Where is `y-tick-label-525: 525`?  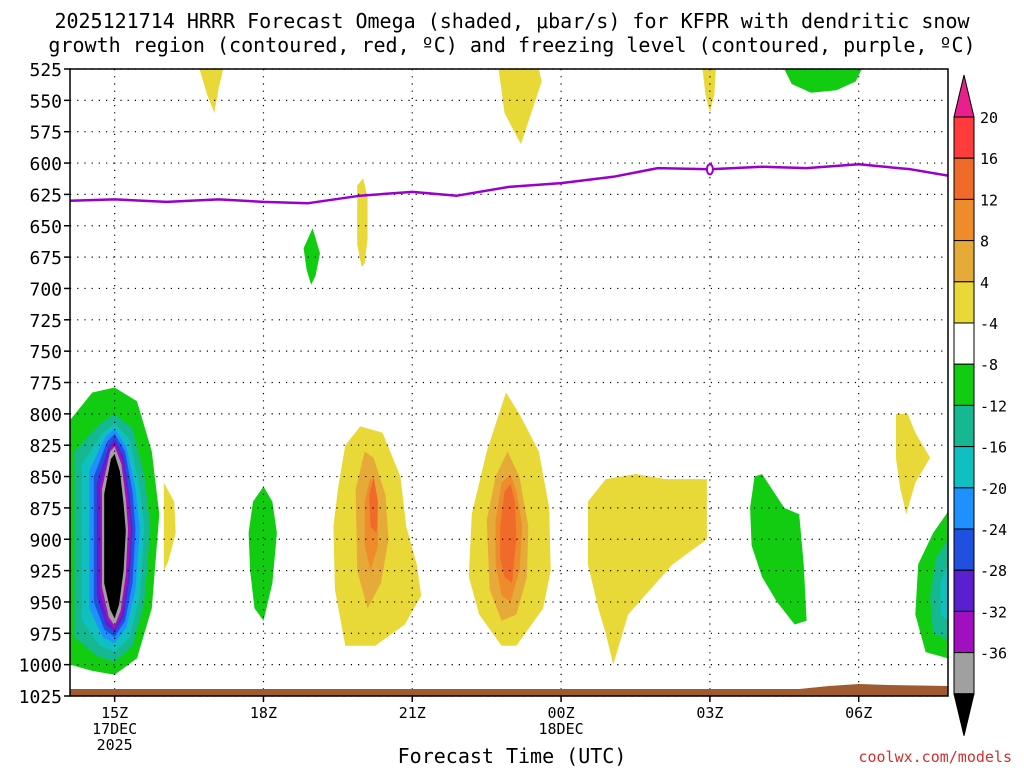 y-tick-label-525: 525 is located at coordinates (45, 70).